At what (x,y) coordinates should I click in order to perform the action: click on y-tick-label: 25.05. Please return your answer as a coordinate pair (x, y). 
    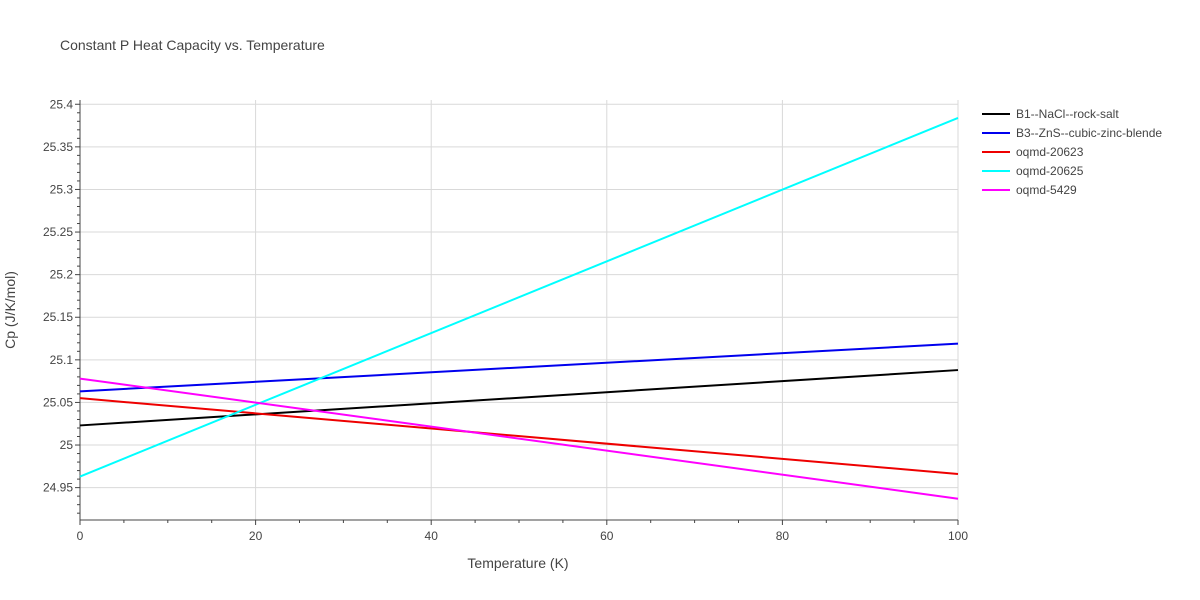
    Looking at the image, I should click on (58, 402).